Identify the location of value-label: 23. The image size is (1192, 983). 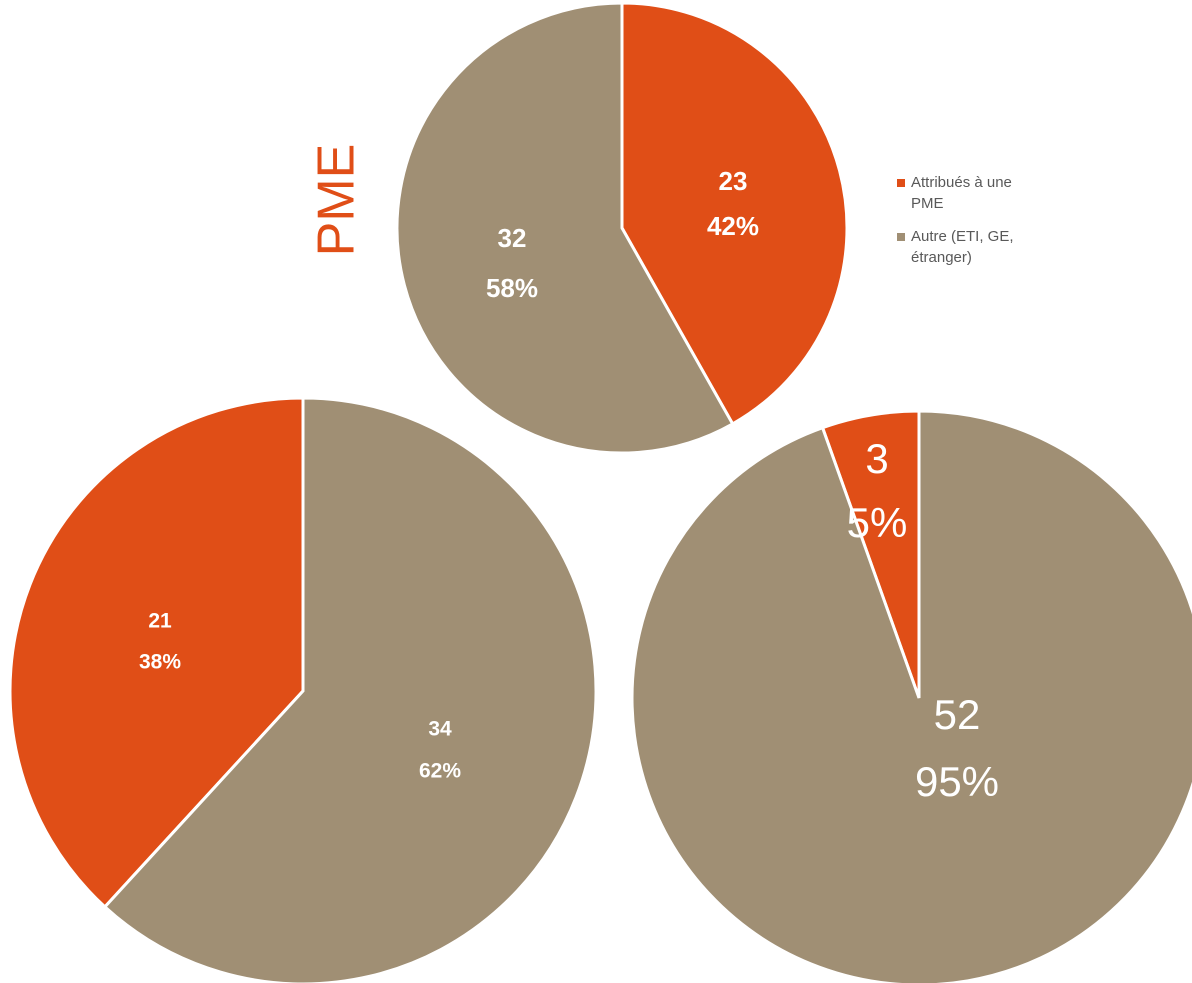
(733, 181).